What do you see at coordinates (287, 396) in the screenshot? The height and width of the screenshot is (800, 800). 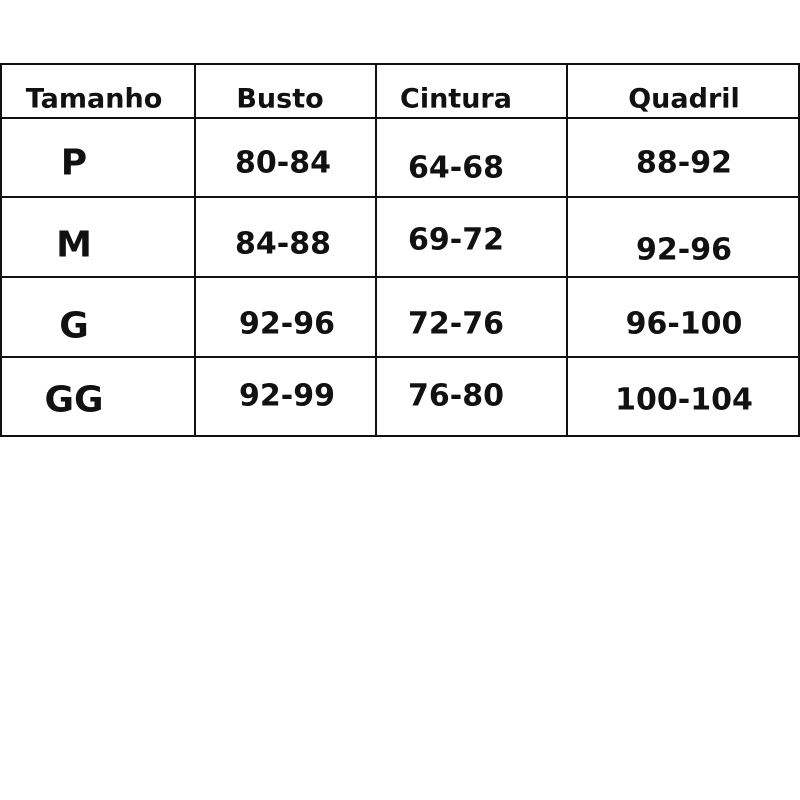 I see `table-cell: 92-99` at bounding box center [287, 396].